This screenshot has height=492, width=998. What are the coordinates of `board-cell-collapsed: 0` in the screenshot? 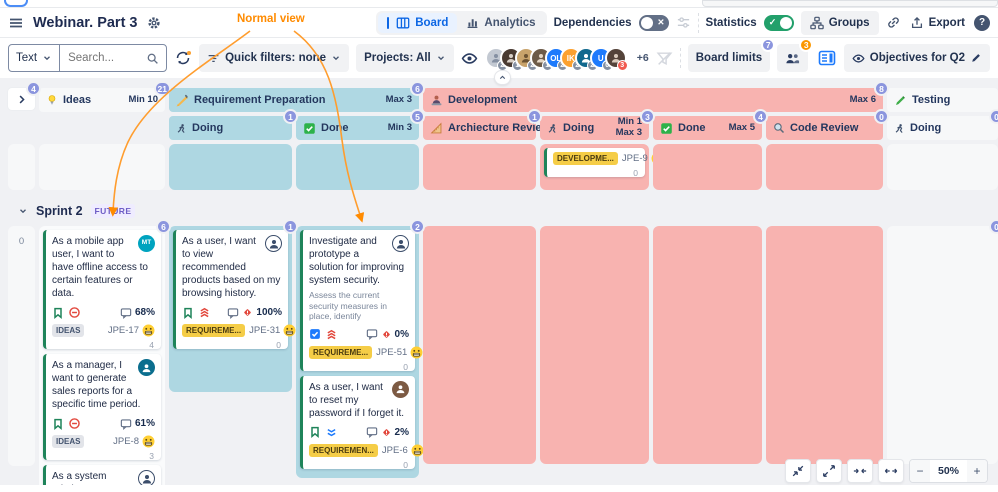 It's located at (21, 346).